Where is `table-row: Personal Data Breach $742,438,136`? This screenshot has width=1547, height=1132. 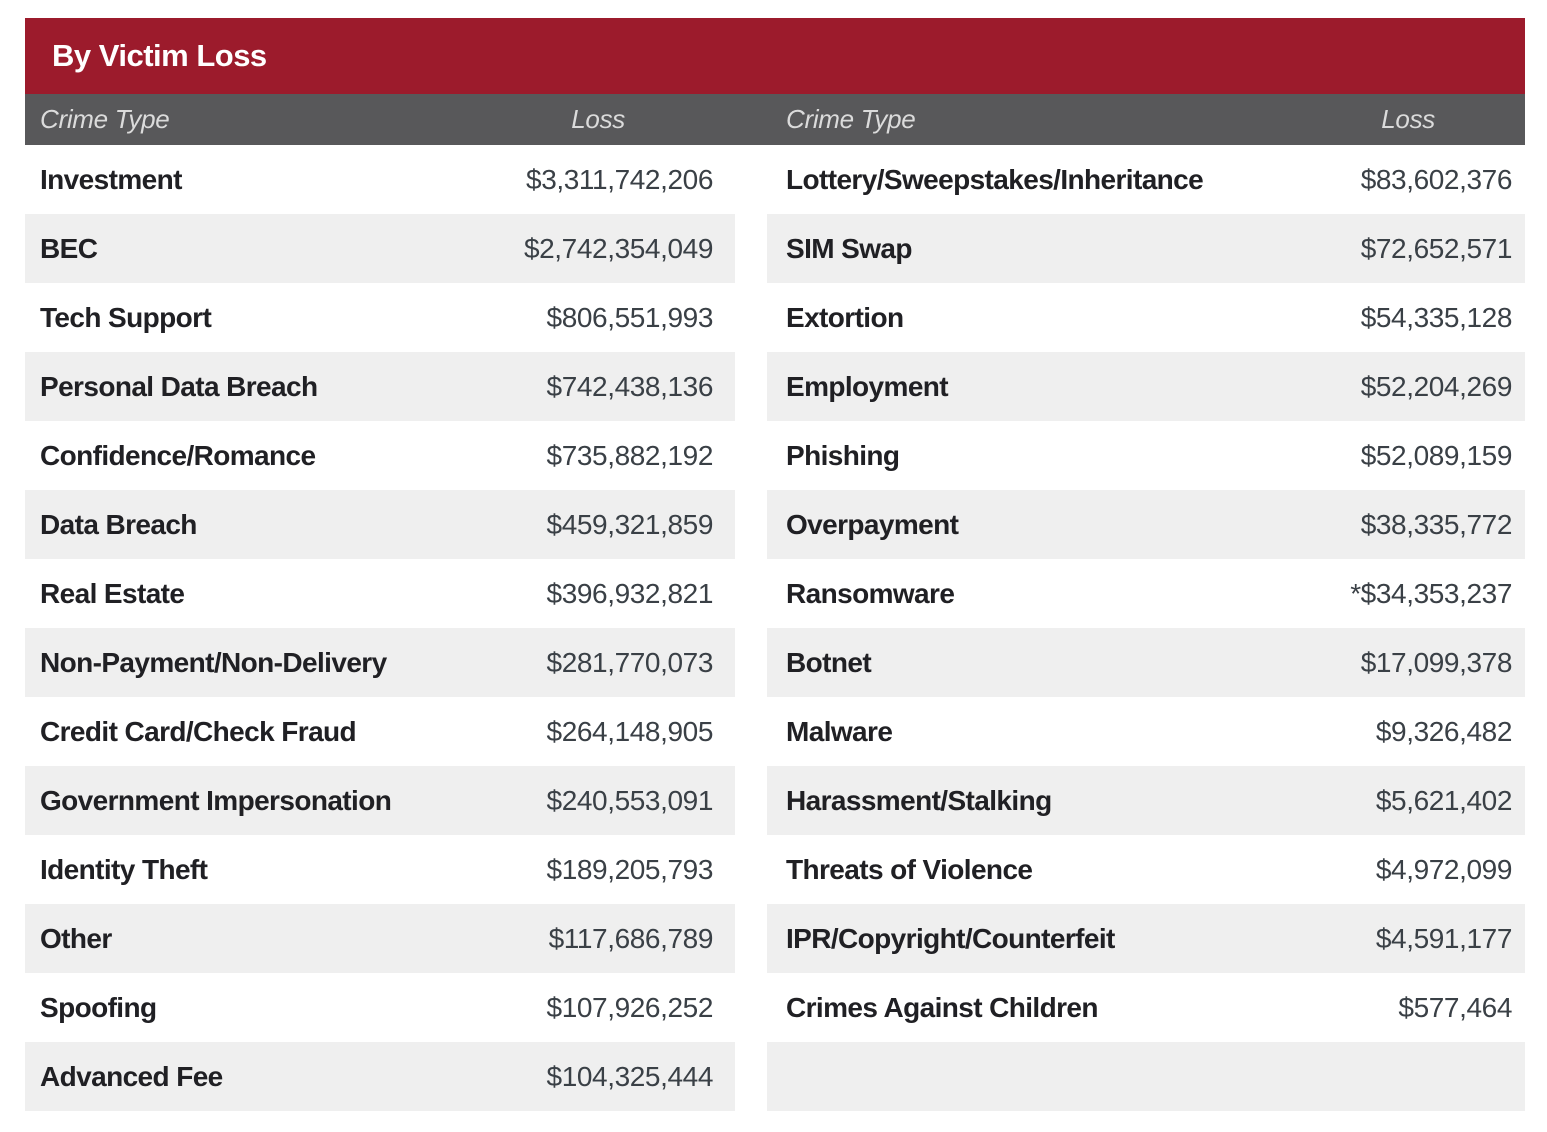
table-row: Personal Data Breach $742,438,136 is located at coordinates (380, 386).